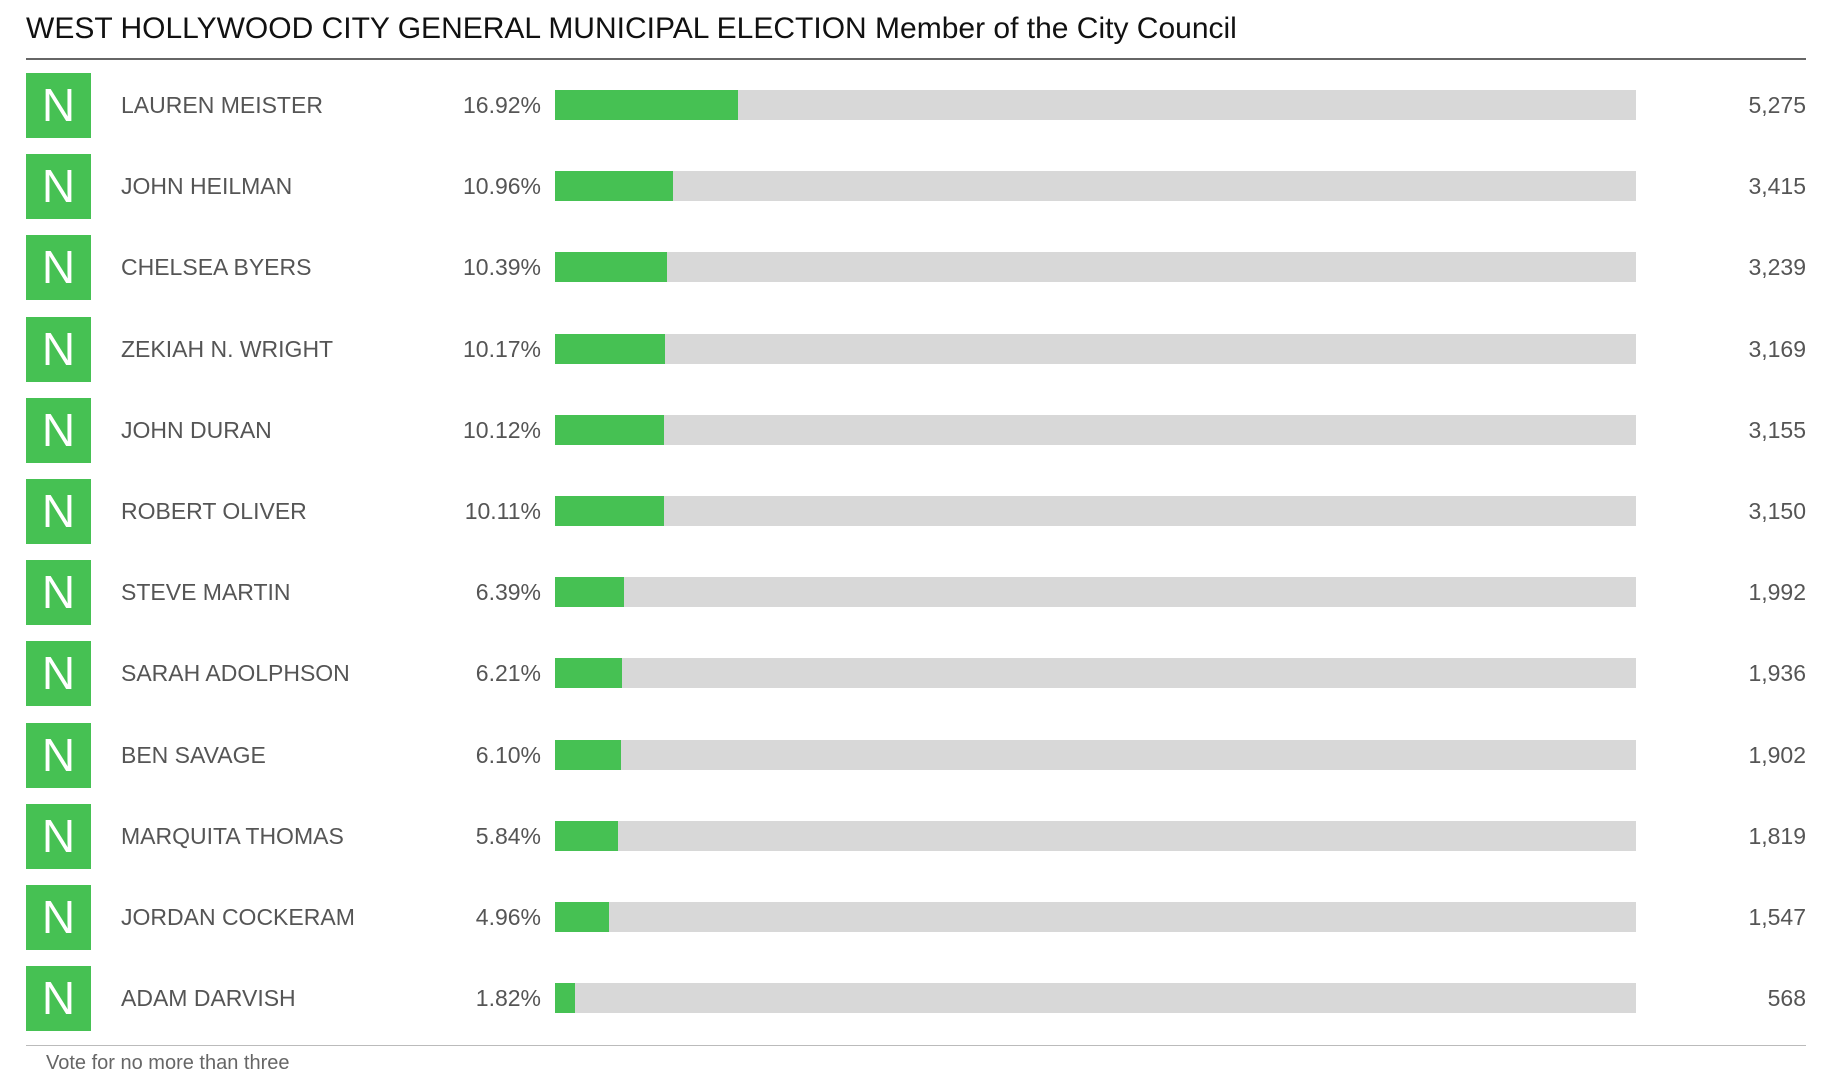  I want to click on percent-label: 10.12%, so click(501, 429).